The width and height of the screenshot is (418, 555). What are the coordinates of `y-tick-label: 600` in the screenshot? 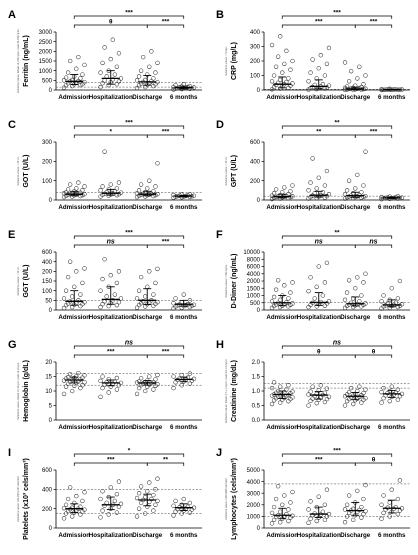 It's located at (47, 471).